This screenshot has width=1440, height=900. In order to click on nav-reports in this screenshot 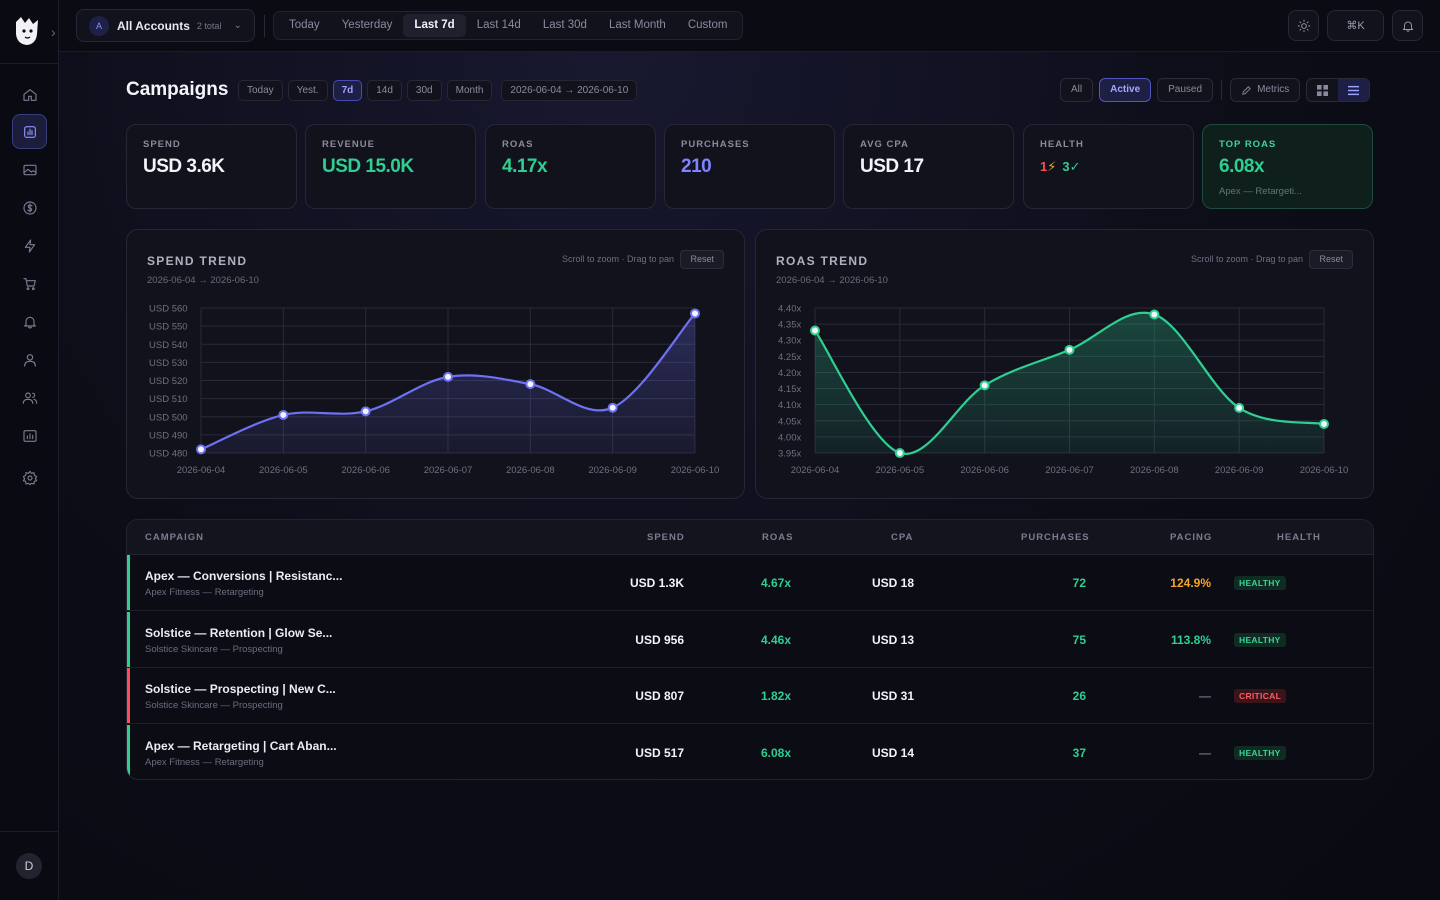, I will do `click(29, 435)`.